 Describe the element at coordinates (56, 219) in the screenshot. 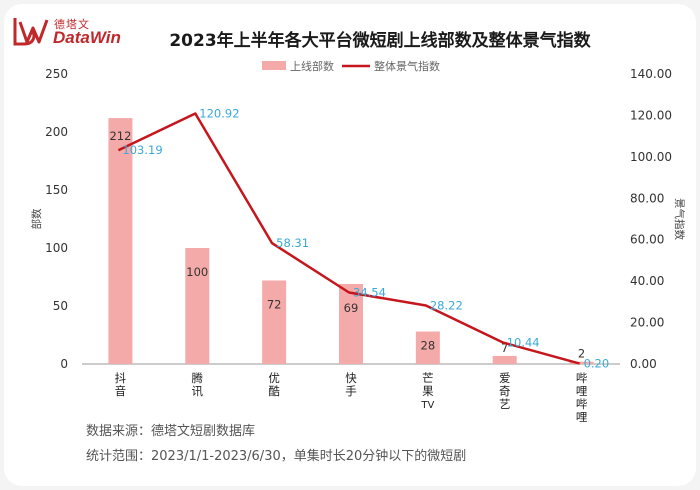

I see `y-axis-ticks: 0 50 100 150 200 250` at that location.